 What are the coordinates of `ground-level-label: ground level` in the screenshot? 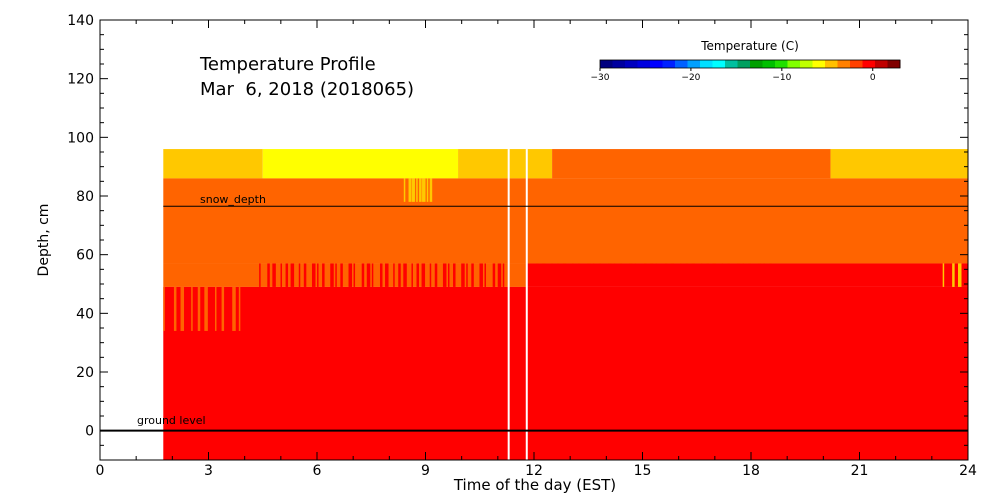 It's located at (171, 420).